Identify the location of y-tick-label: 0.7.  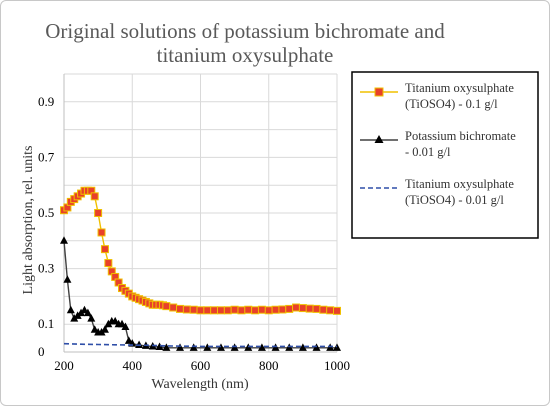
(46, 156).